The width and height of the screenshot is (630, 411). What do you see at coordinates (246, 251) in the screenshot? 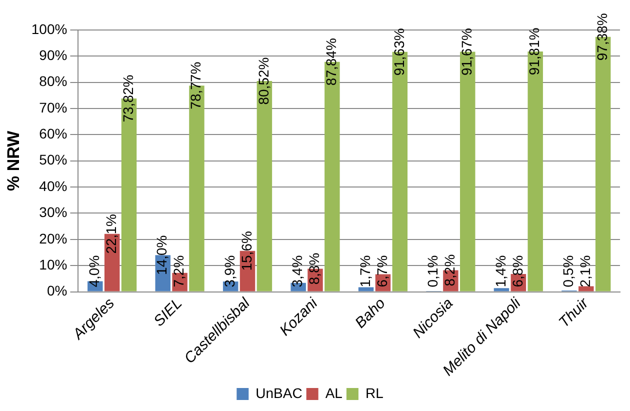
I see `data-label: 15,6%` at bounding box center [246, 251].